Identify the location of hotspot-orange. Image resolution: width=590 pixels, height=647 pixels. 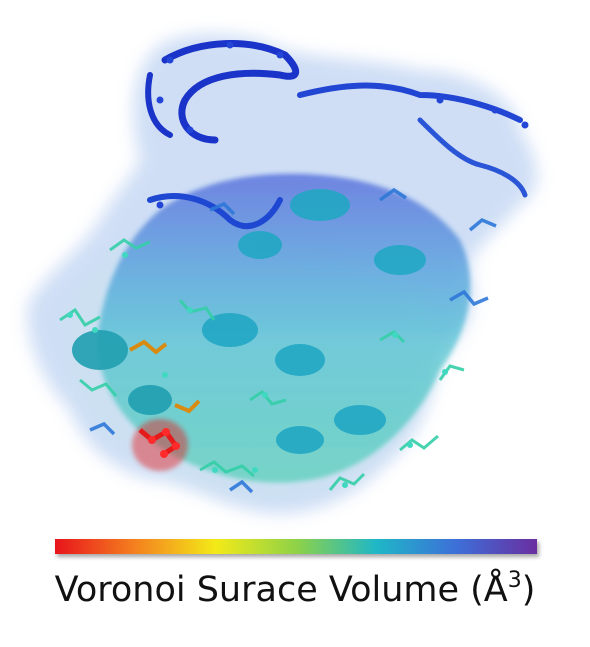
(165, 376).